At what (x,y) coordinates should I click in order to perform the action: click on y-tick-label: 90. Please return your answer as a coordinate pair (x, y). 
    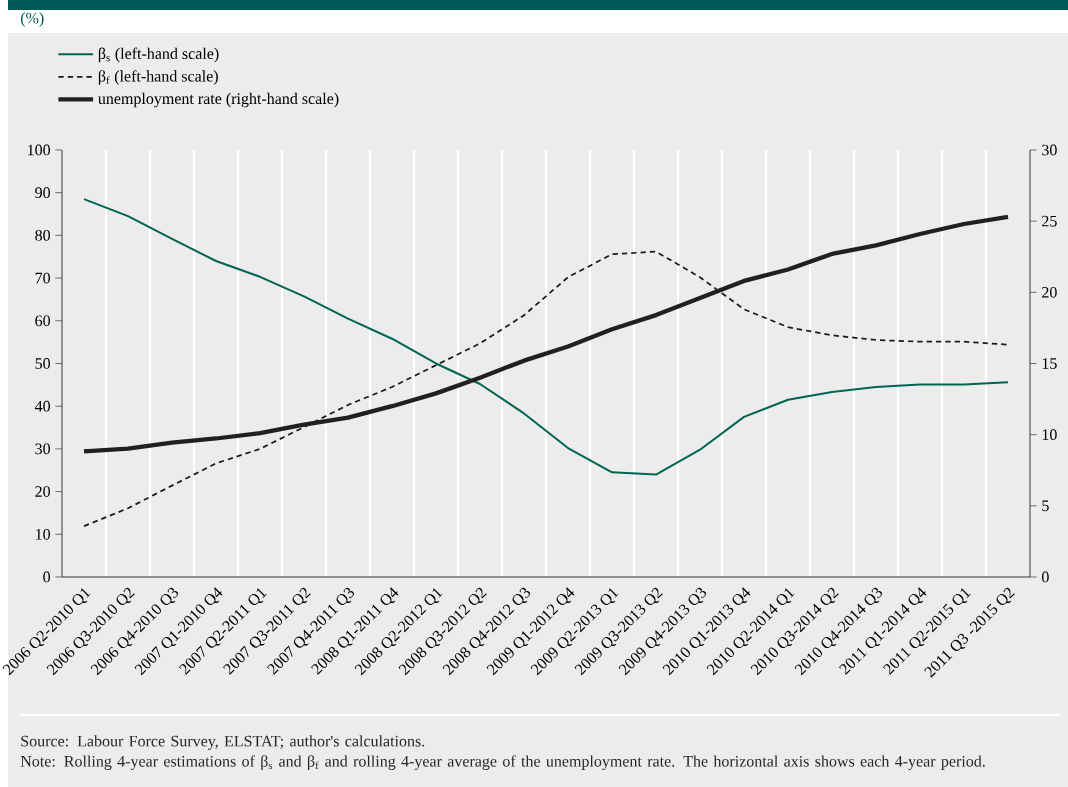
    Looking at the image, I should click on (43, 193).